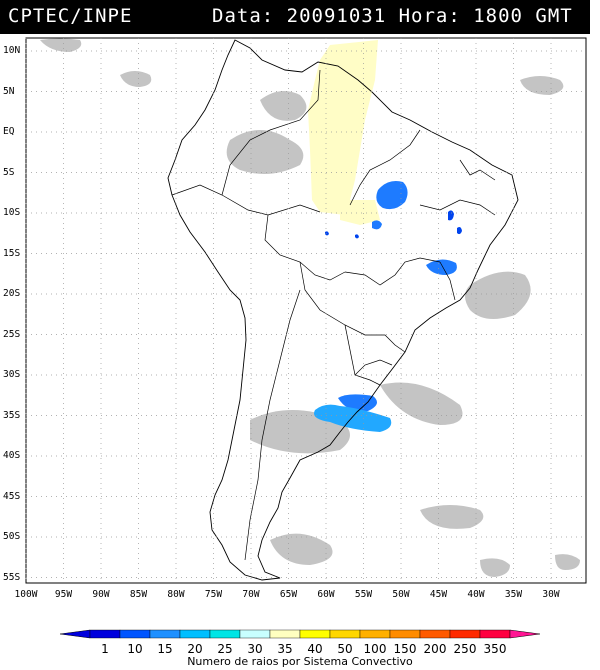 The height and width of the screenshot is (670, 600). I want to click on colorbar-tick-label: 100, so click(375, 649).